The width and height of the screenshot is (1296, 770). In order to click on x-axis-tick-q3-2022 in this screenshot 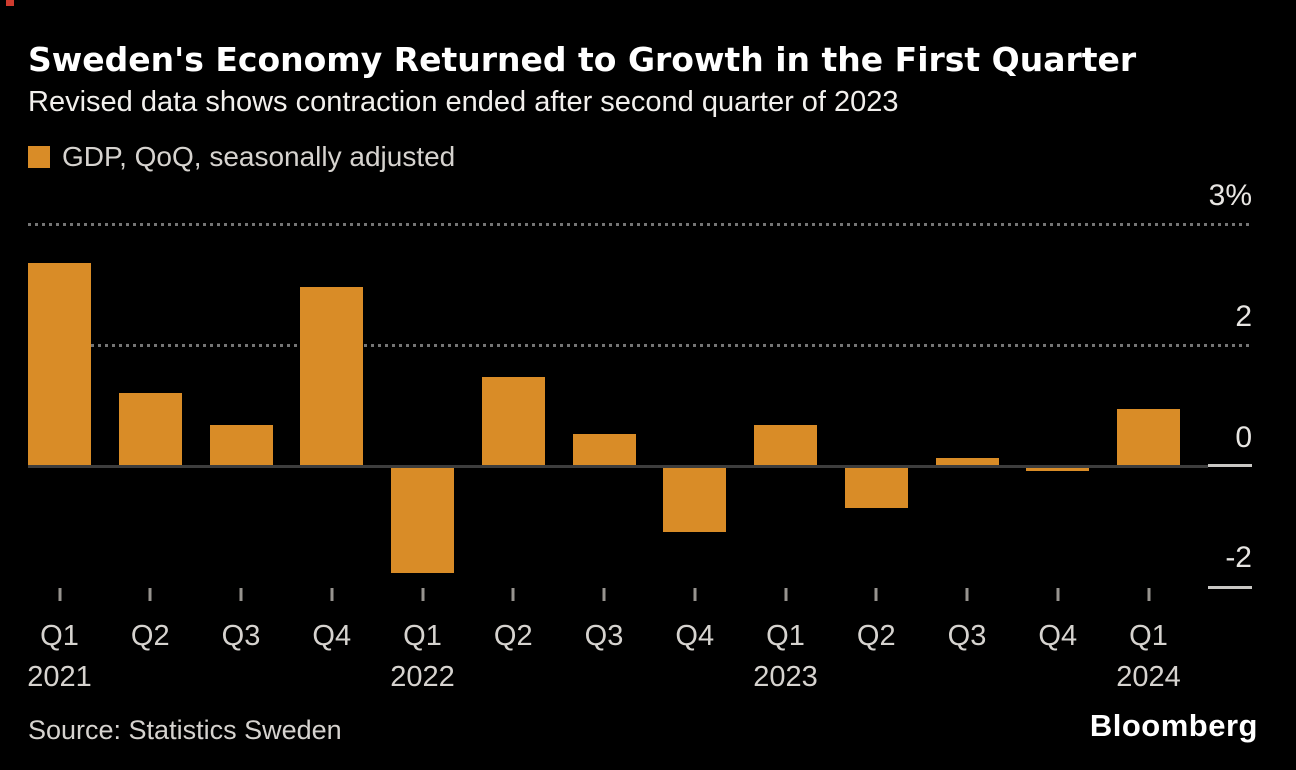, I will do `click(604, 594)`.